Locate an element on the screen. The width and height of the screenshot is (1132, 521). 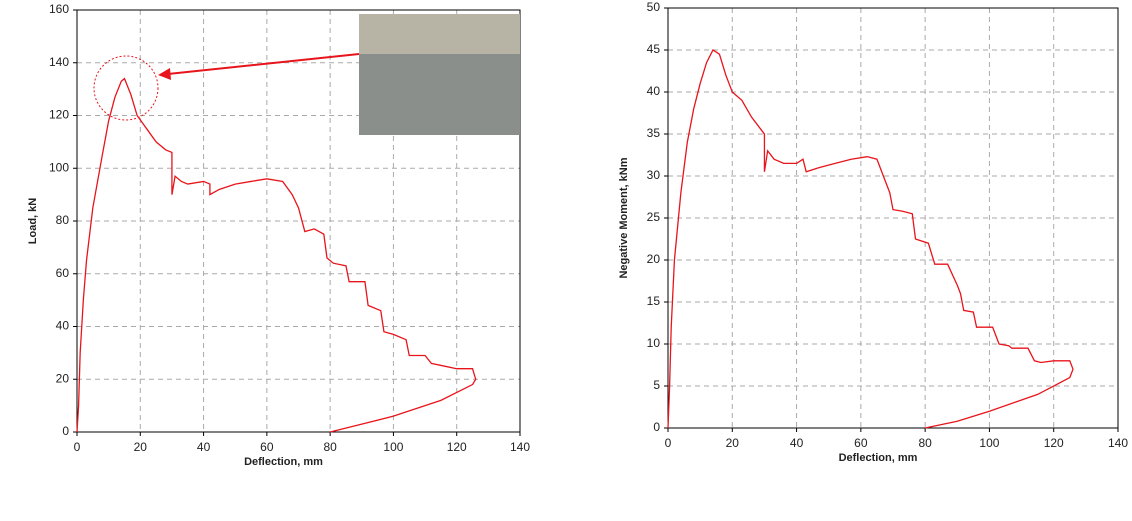
arrow-head is located at coordinates (164, 74).